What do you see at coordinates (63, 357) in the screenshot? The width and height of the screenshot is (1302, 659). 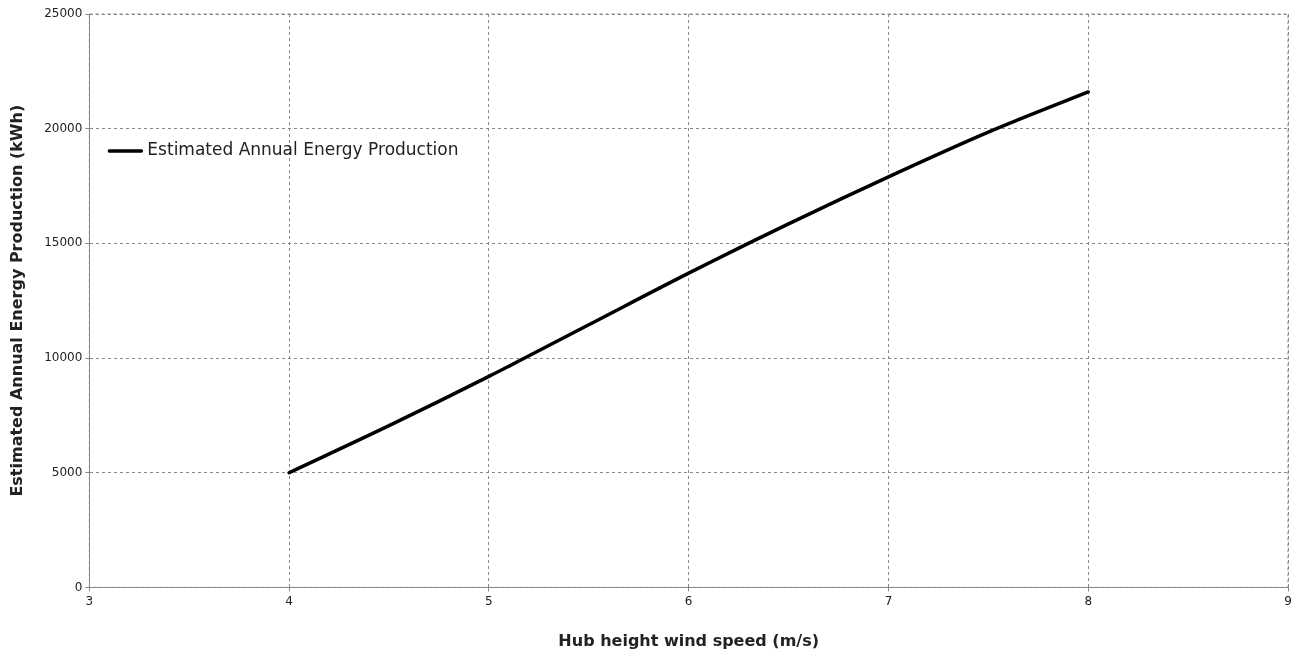 I see `y-tick-label: 10000` at bounding box center [63, 357].